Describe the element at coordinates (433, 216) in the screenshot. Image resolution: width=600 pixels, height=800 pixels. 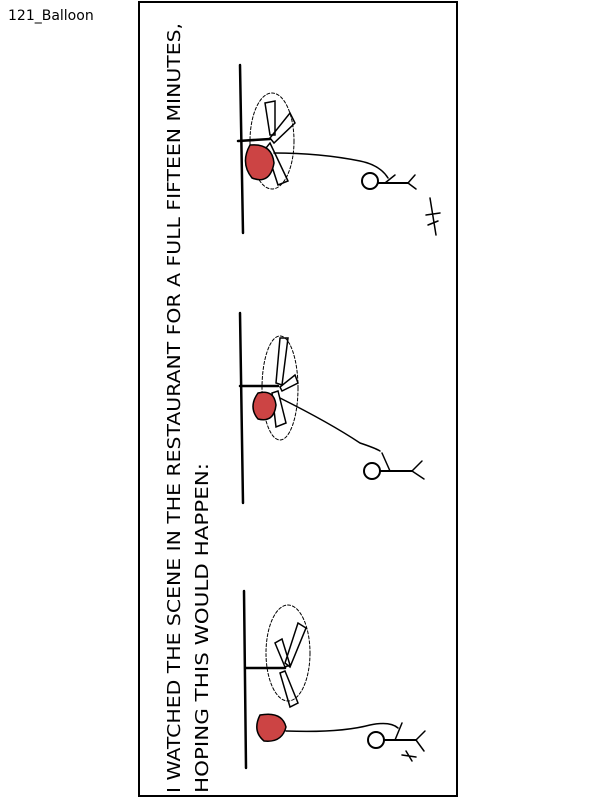
I see `scribble-top` at that location.